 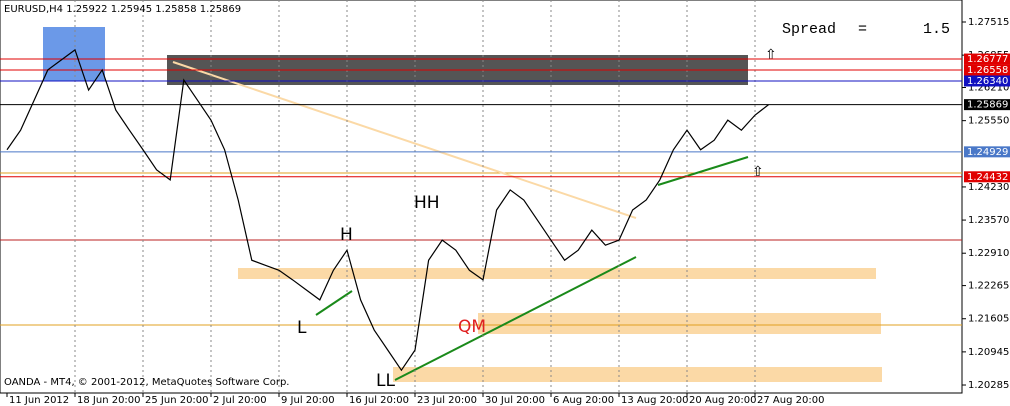 What do you see at coordinates (240, 400) in the screenshot?
I see `x-tick-label: 2 Jul 20:00` at bounding box center [240, 400].